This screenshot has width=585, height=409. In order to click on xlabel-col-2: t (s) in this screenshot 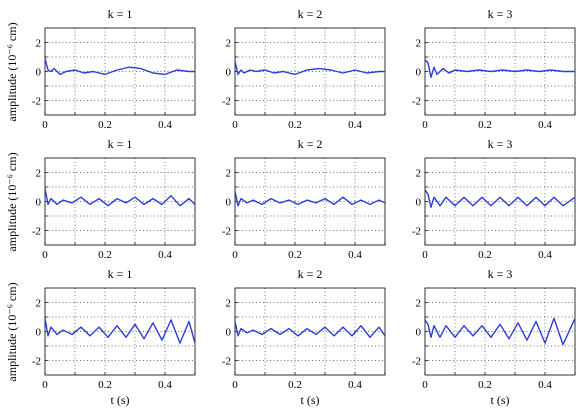, I will do `click(310, 400)`.